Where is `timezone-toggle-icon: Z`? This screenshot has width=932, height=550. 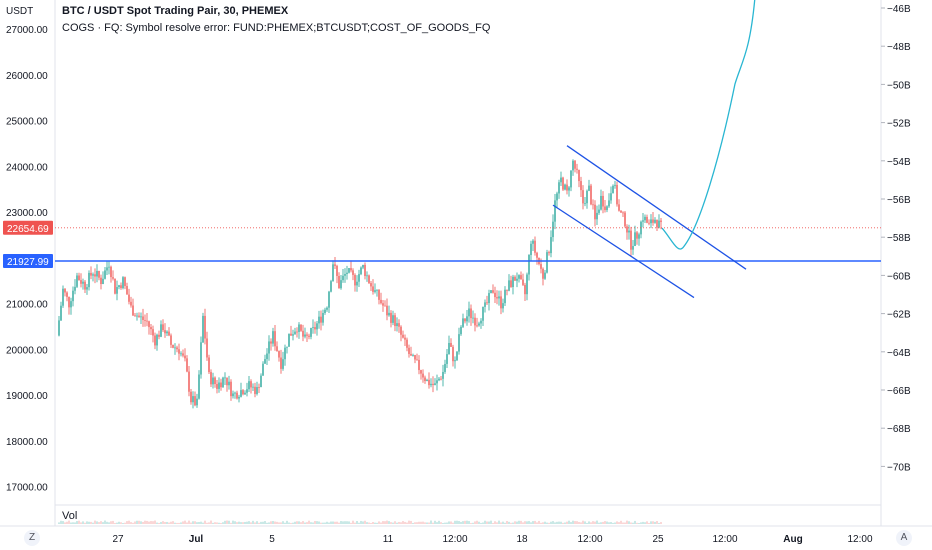 timezone-toggle-icon: Z is located at coordinates (32, 538).